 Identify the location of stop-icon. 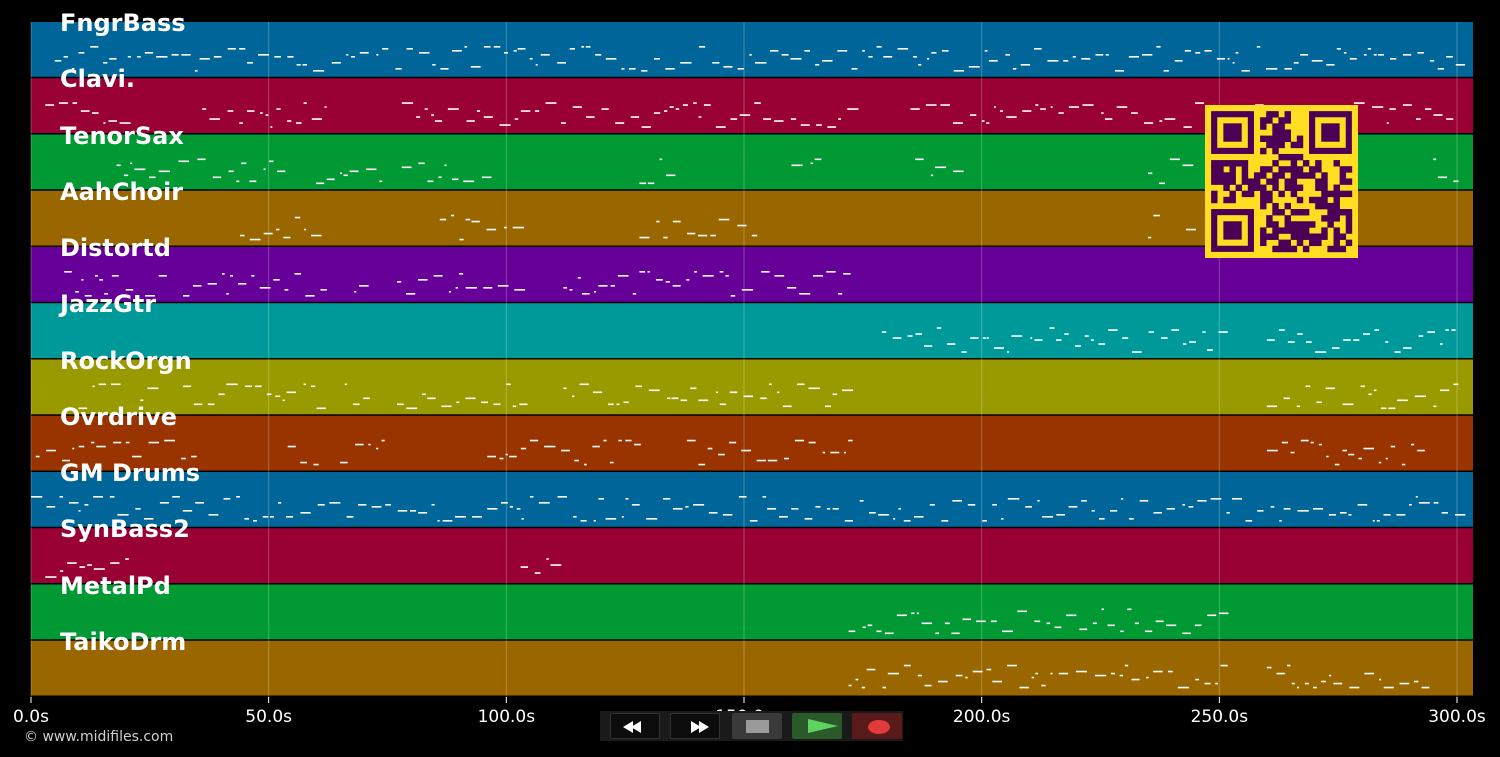
(757, 726).